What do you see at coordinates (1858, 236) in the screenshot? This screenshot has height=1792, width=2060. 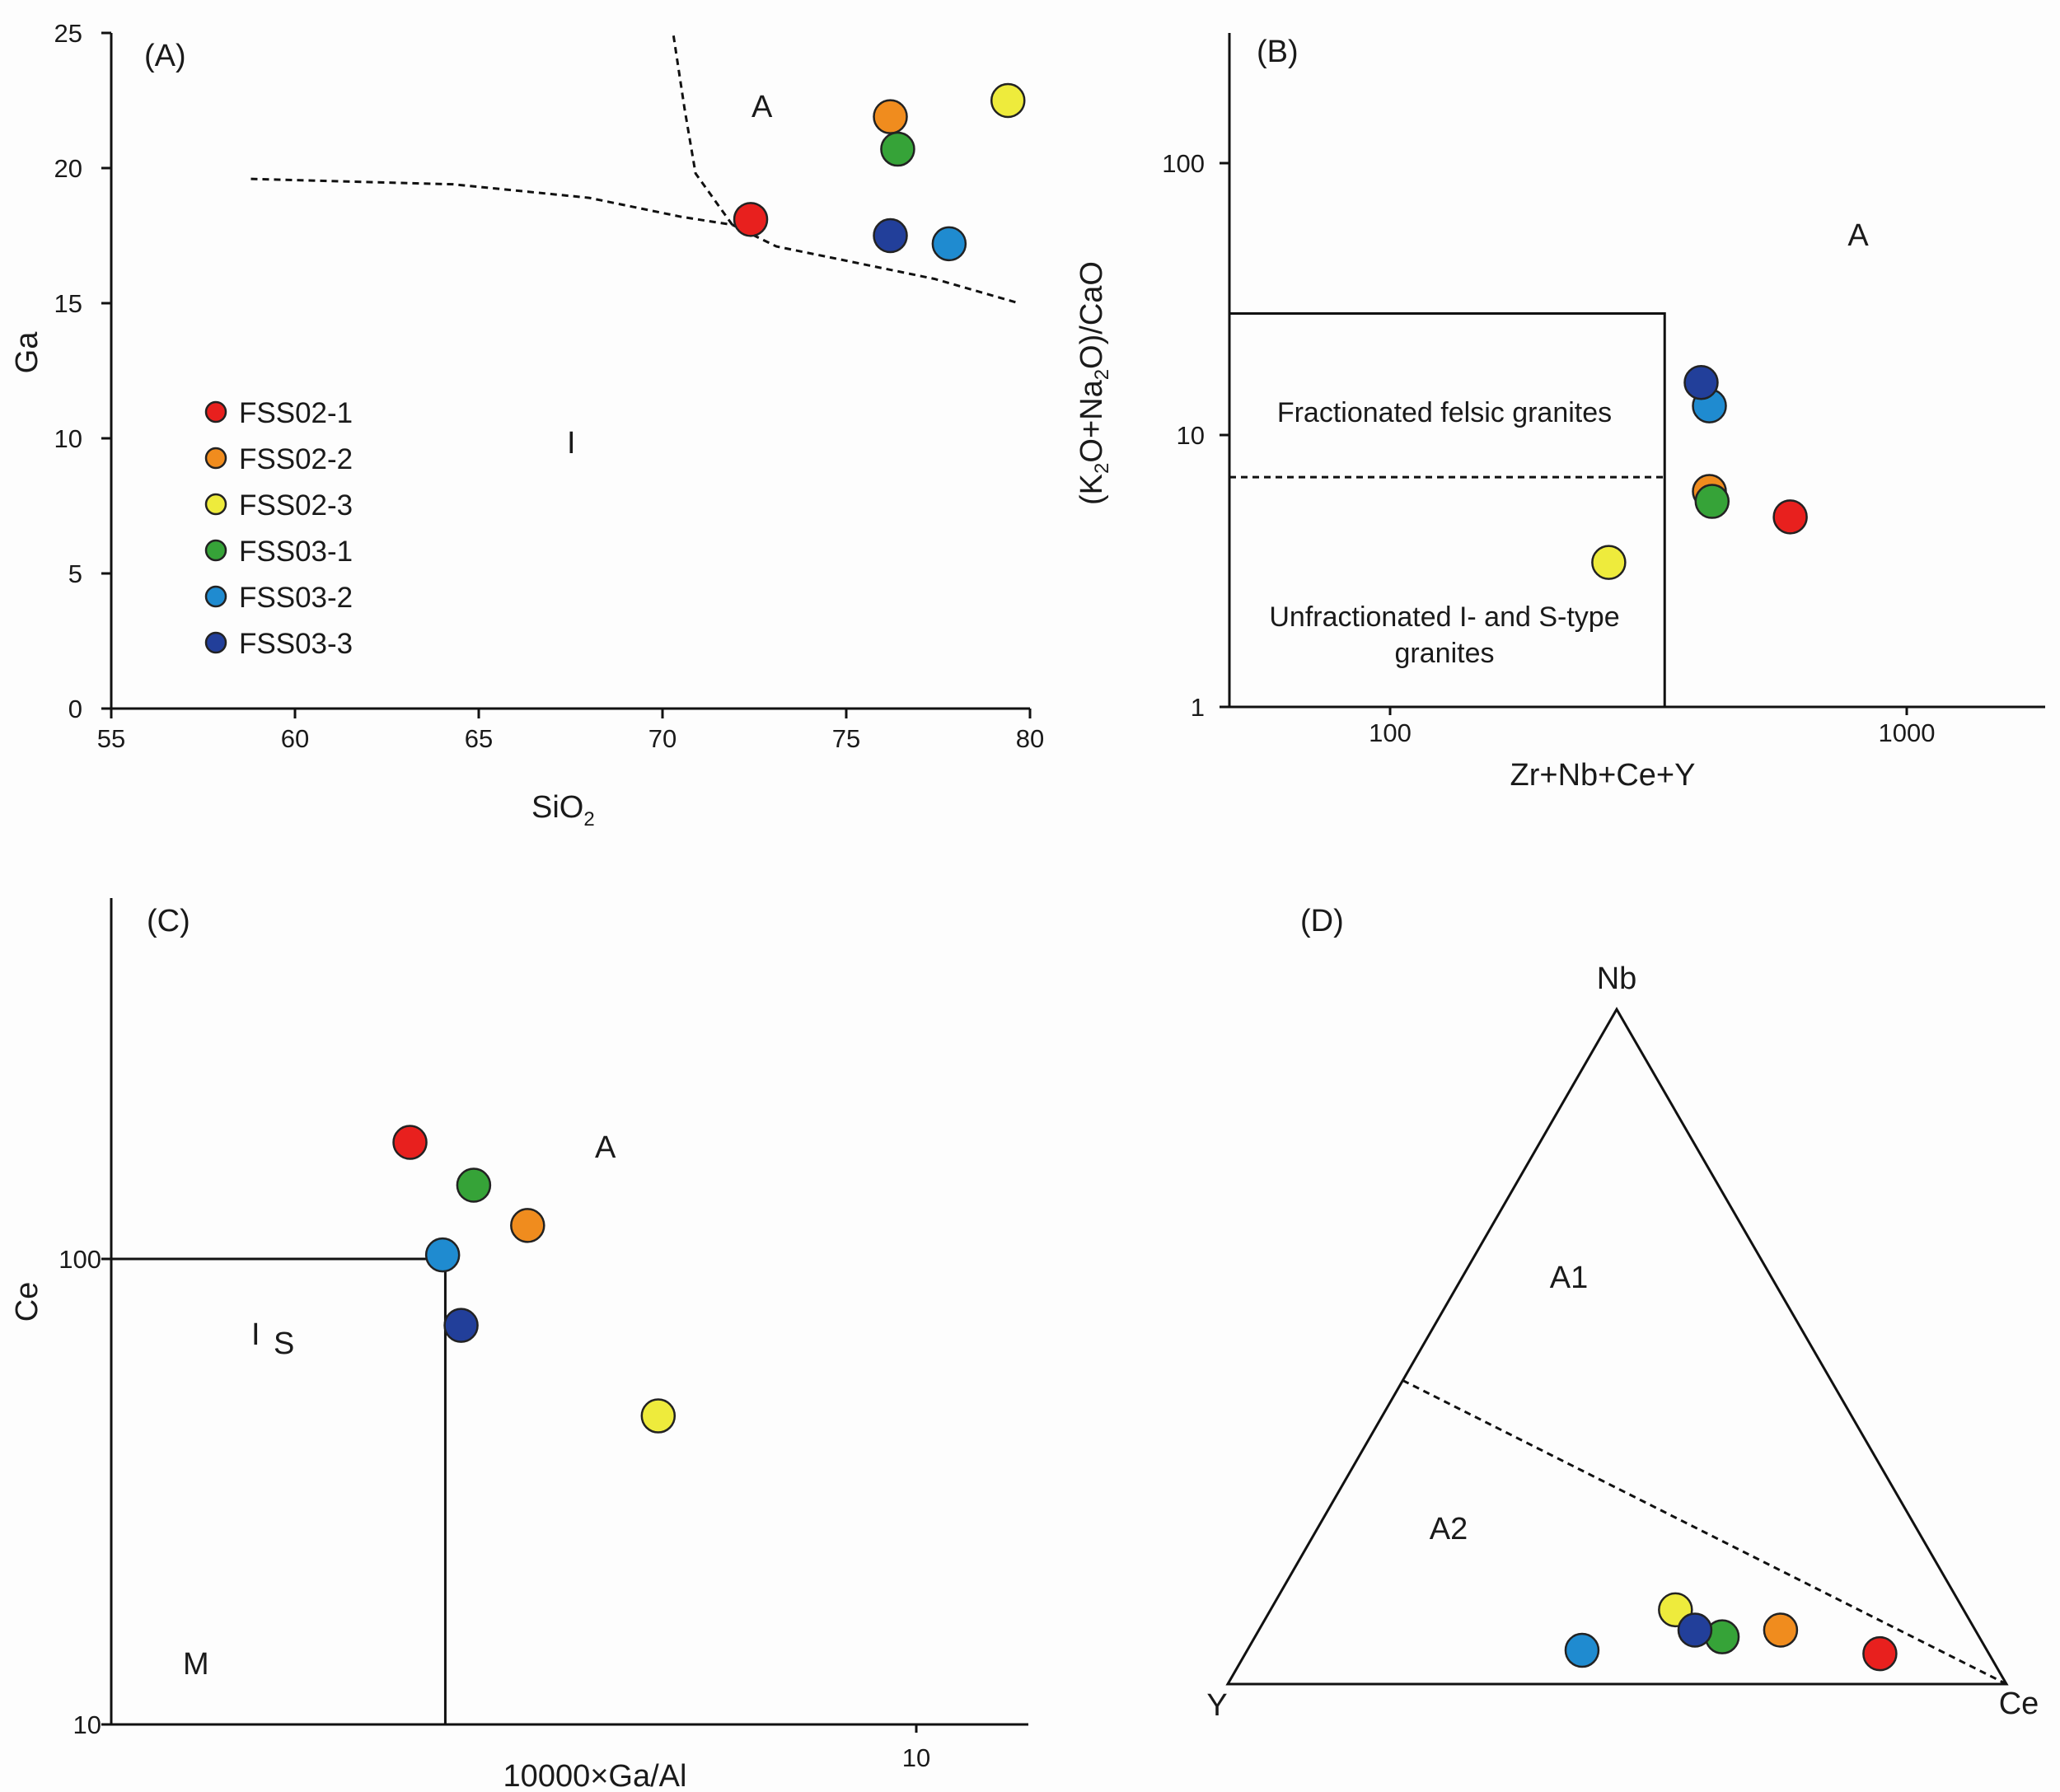 I see `panel-b-field-a: A` at bounding box center [1858, 236].